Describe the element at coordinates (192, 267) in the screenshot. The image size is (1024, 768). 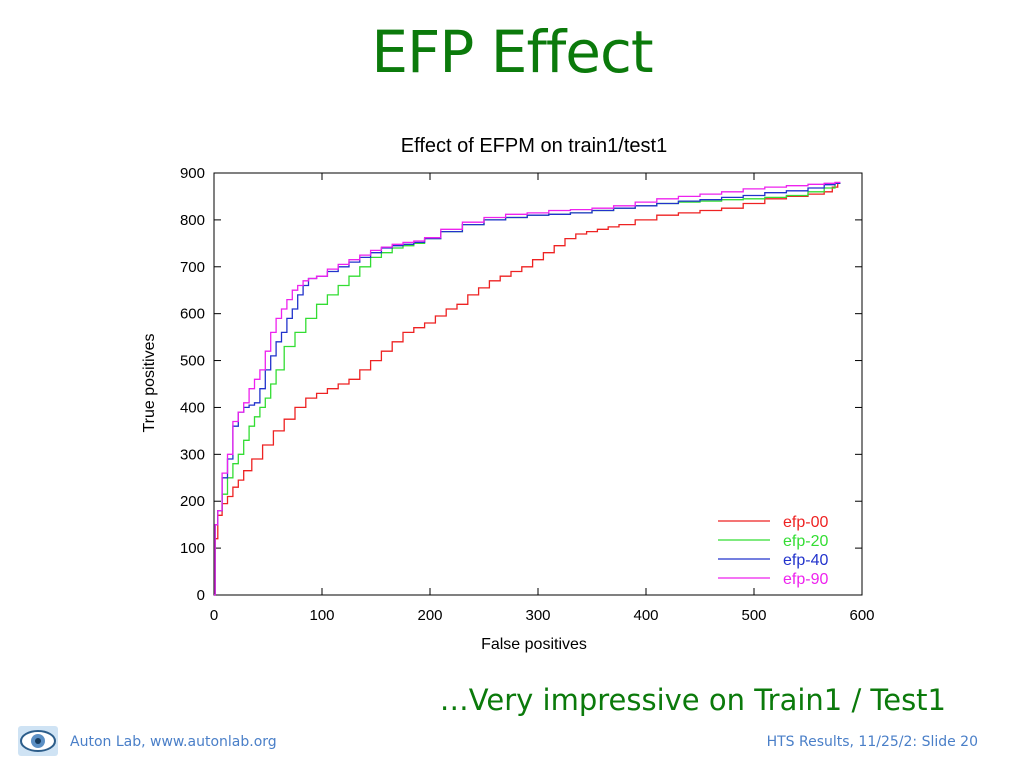
I see `y-tick-label: 700` at that location.